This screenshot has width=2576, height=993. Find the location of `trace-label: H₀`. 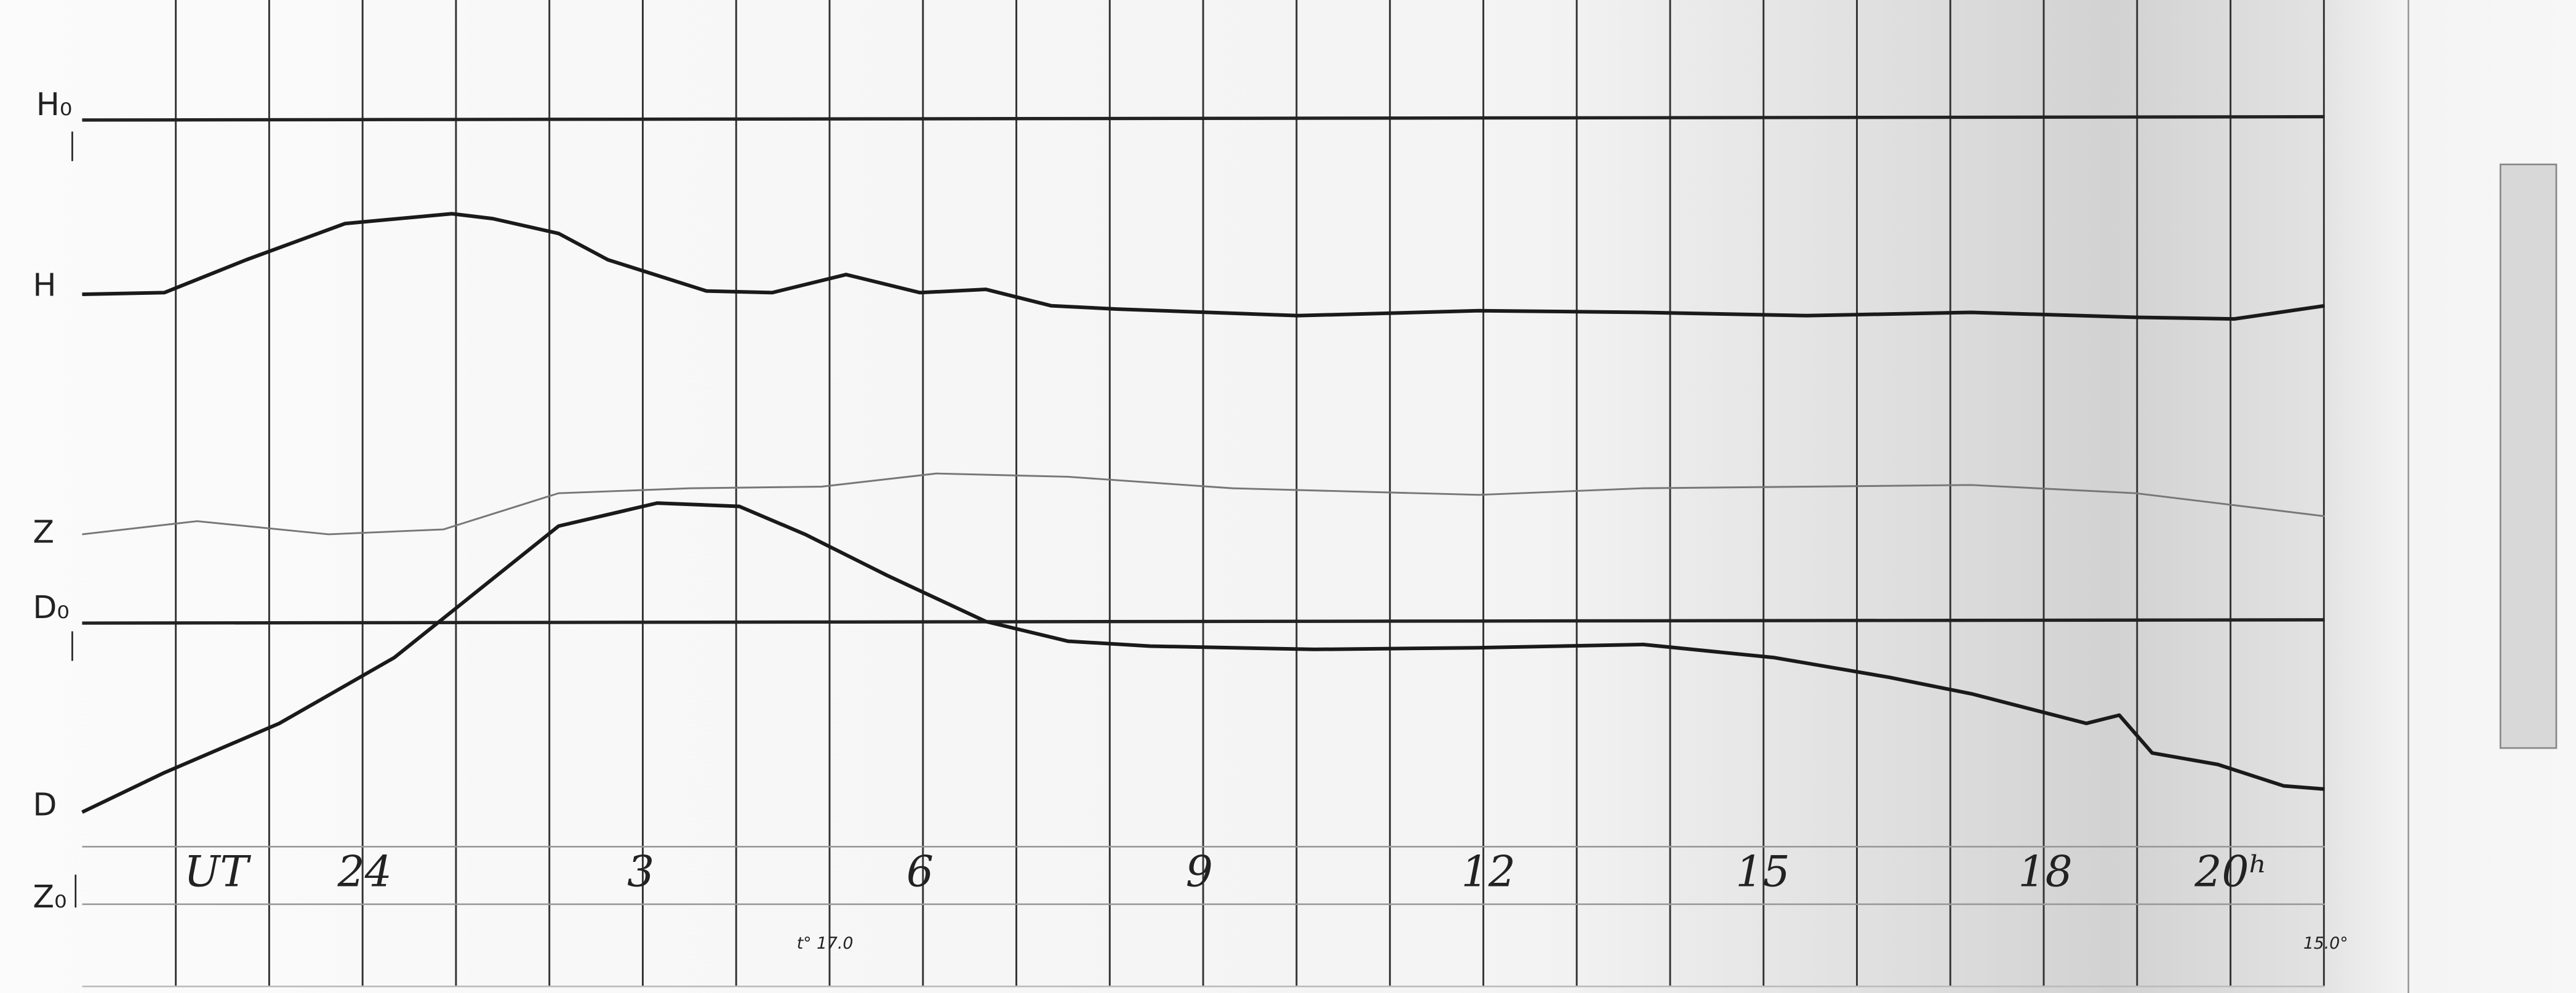

trace-label: H₀ is located at coordinates (54, 104).